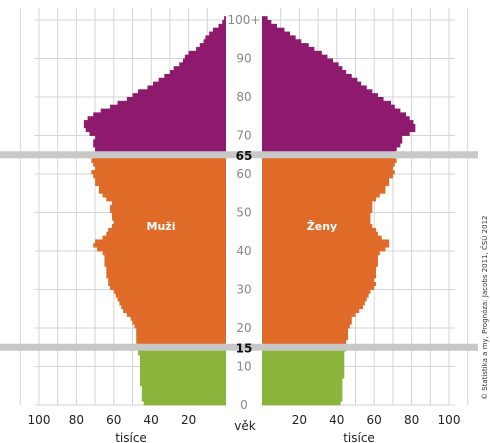 Image resolution: width=490 pixels, height=443 pixels. Describe the element at coordinates (76, 420) in the screenshot. I see `x-tick-left: 80` at that location.